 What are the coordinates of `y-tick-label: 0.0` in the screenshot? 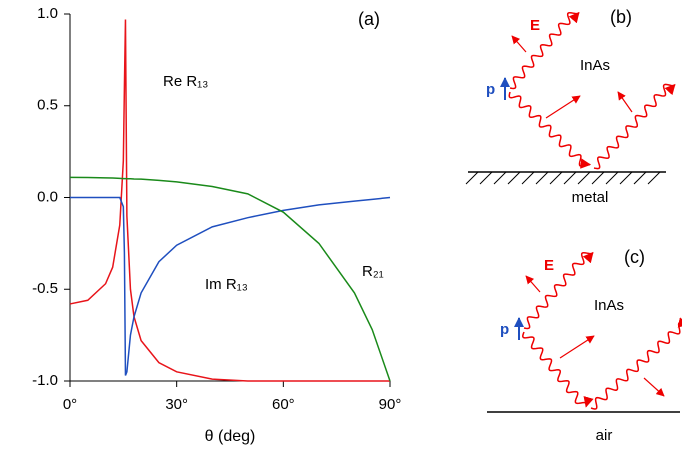 It's located at (47, 196).